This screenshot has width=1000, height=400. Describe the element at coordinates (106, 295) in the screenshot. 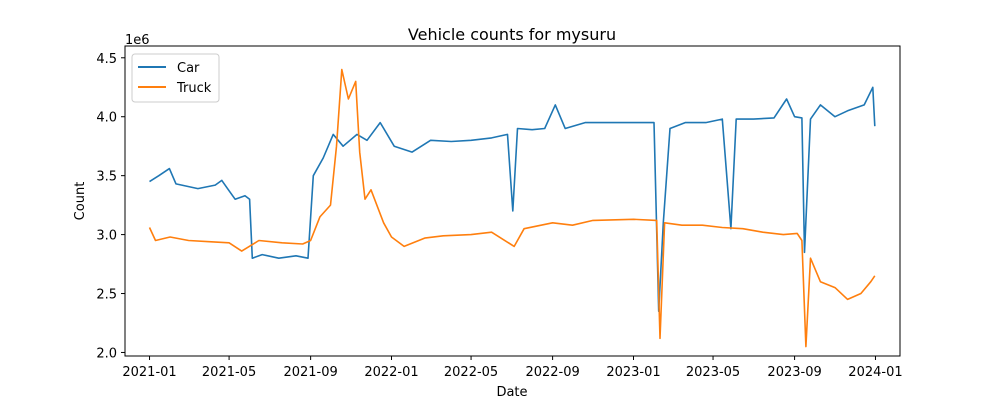

I see `y-tick-label: 2.5` at that location.